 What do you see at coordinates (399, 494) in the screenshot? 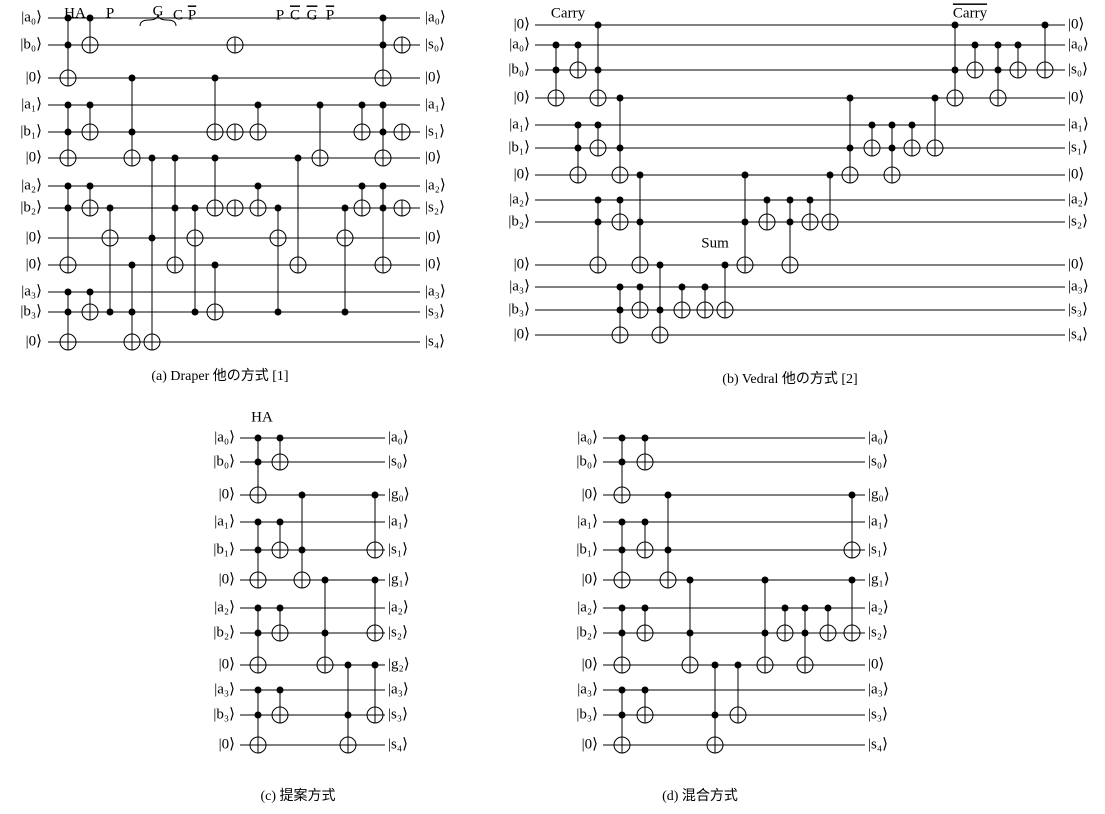
I see `output-label: |g₀⟩` at bounding box center [399, 494].